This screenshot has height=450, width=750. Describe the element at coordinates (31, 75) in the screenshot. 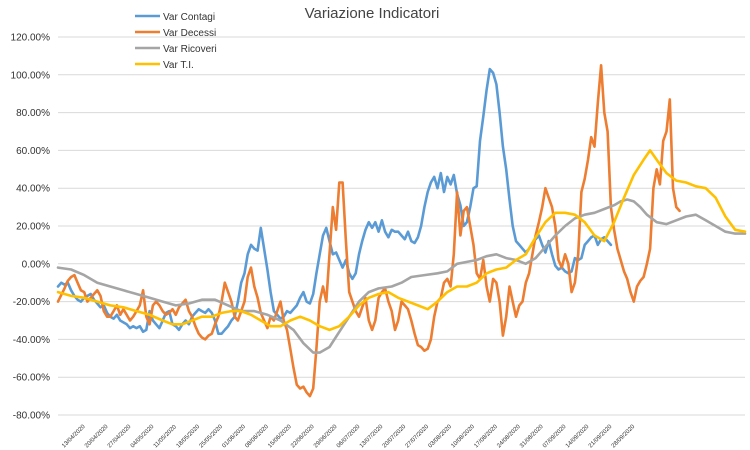

I see `y-tick-label: 100.00%` at that location.